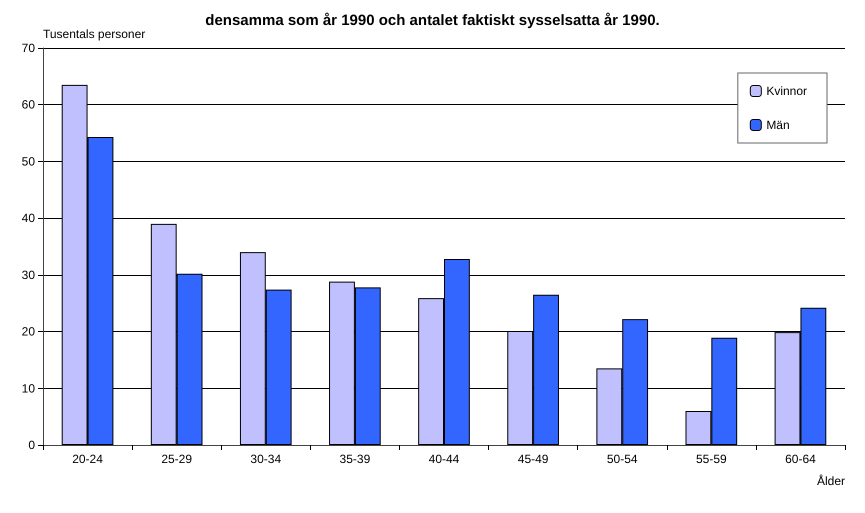 The image size is (865, 513). I want to click on x-tick-label: 60-64, so click(800, 459).